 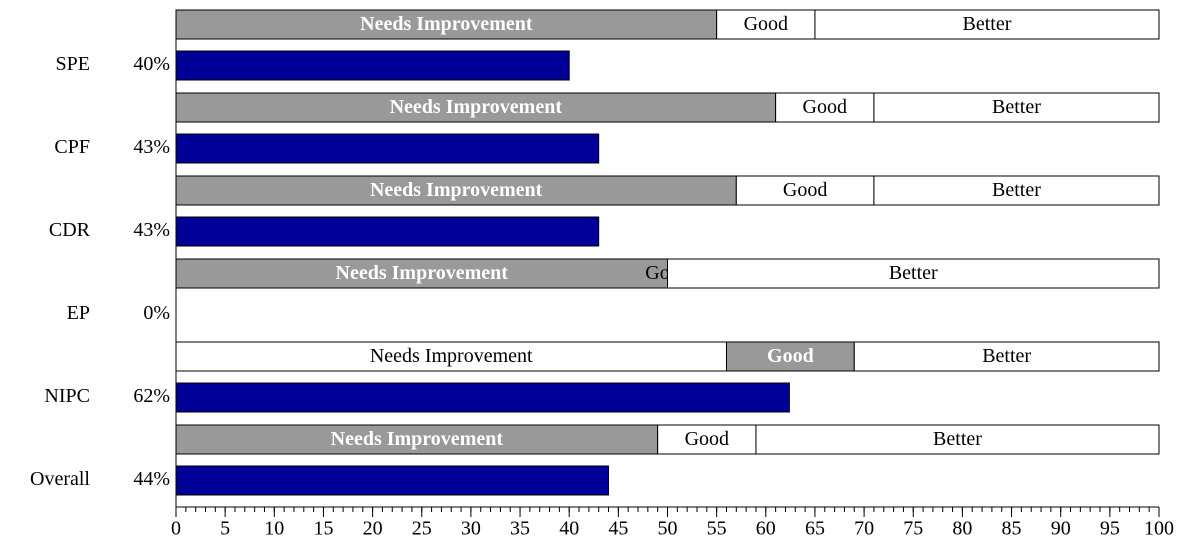 I want to click on x-tick-label: 5, so click(x=225, y=529).